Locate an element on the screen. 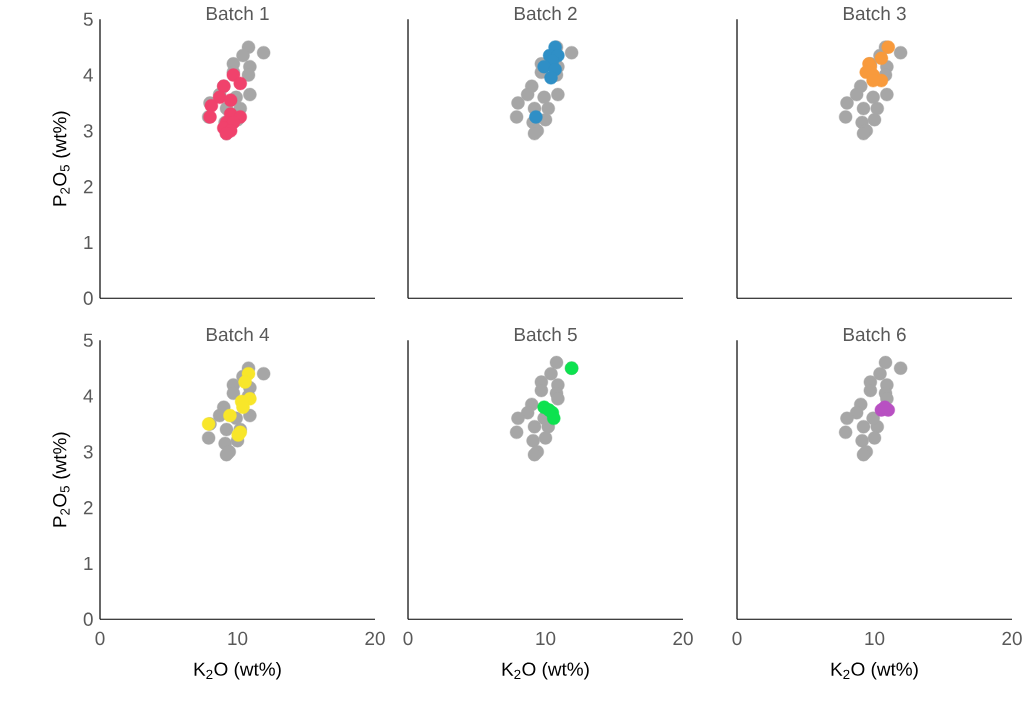 The height and width of the screenshot is (720, 1031). chart-title: Batch 2 is located at coordinates (545, 13).